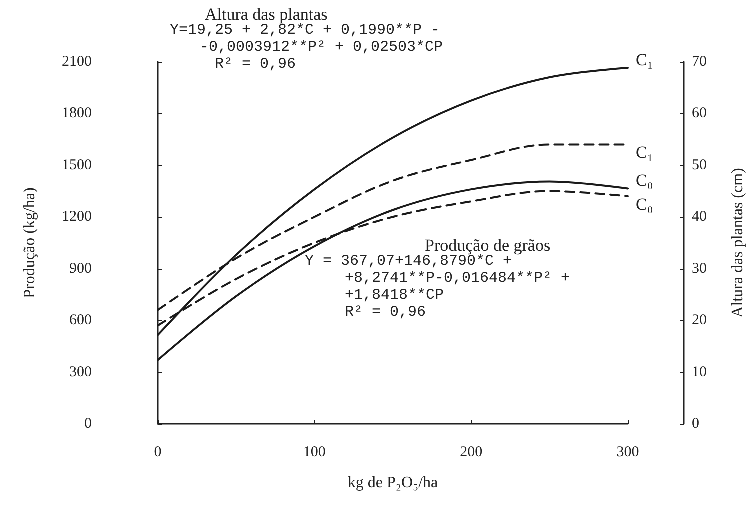 Image resolution: width=754 pixels, height=505 pixels. Describe the element at coordinates (393, 483) in the screenshot. I see `x-axis-title: kg de P₂O₅/ha` at that location.